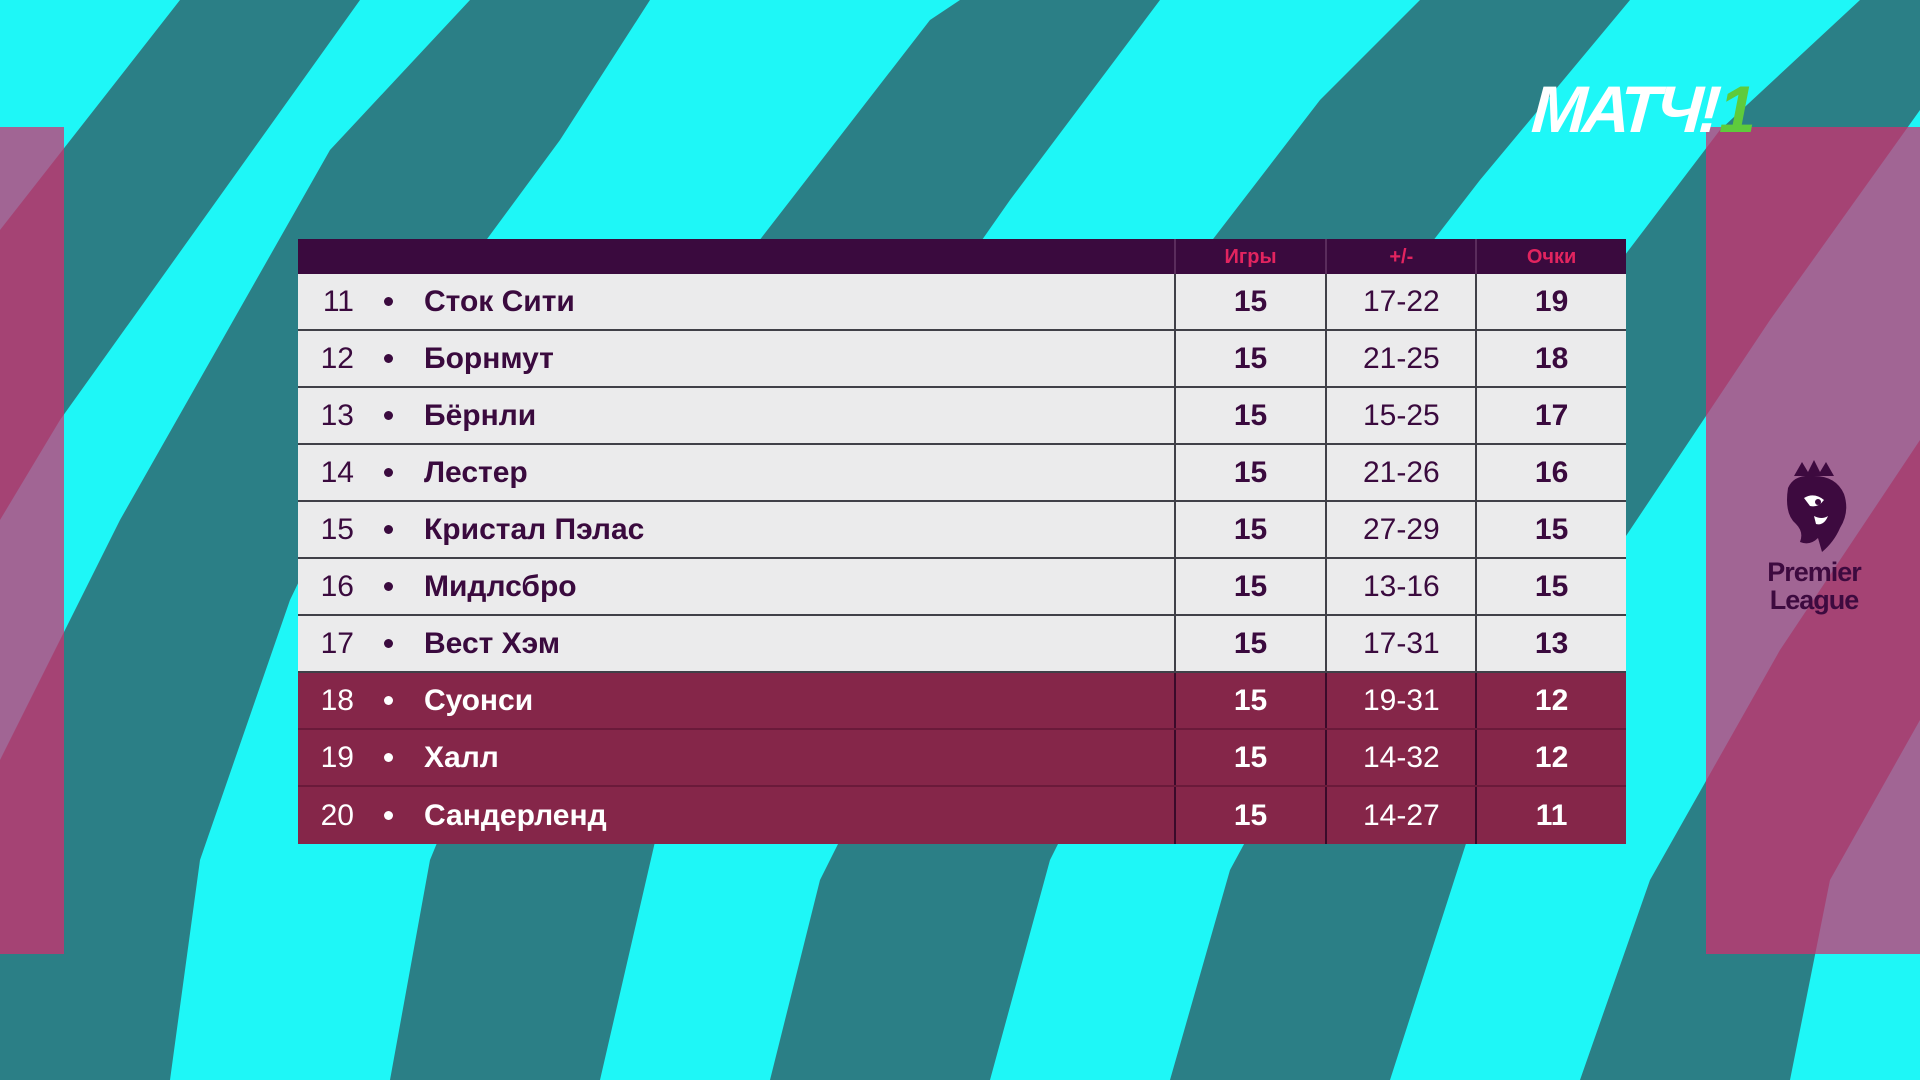  What do you see at coordinates (1550, 815) in the screenshot?
I see `points: 11` at bounding box center [1550, 815].